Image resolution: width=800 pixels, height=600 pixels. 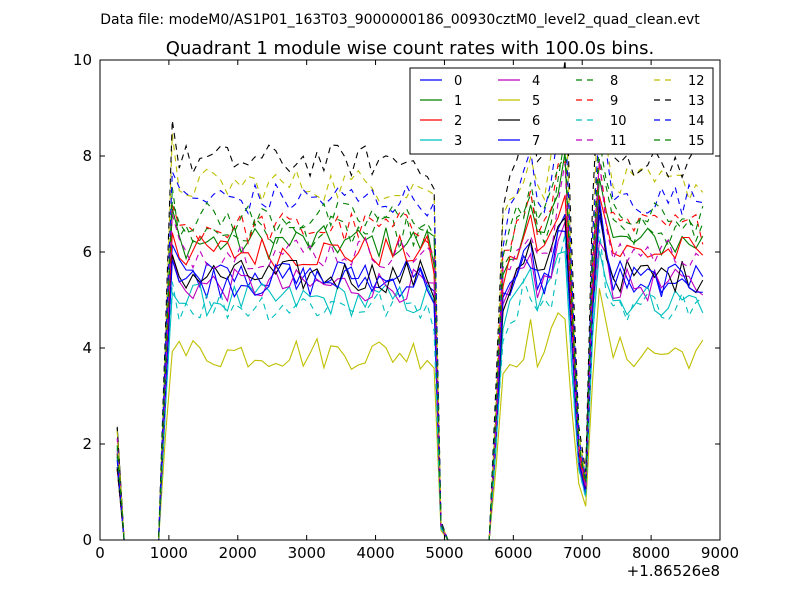 I want to click on legend-label-6: 6, so click(x=536, y=121).